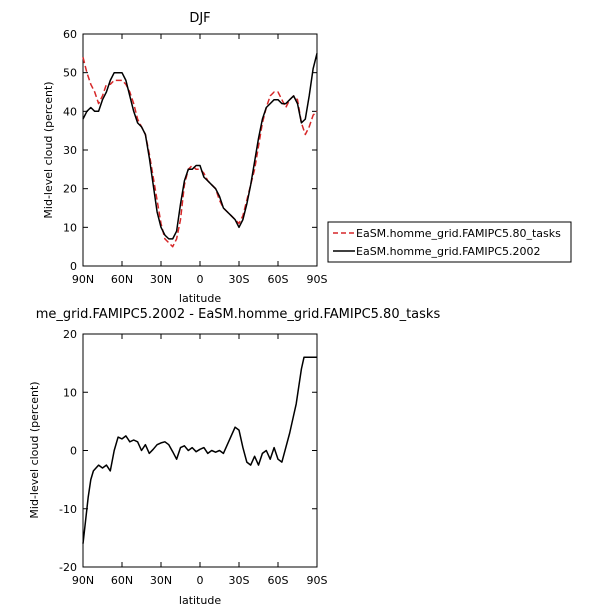 This screenshot has height=612, width=611. Describe the element at coordinates (34, 449) in the screenshot. I see `bottom-y-axis-label: Mid-level cloud (percent)` at that location.